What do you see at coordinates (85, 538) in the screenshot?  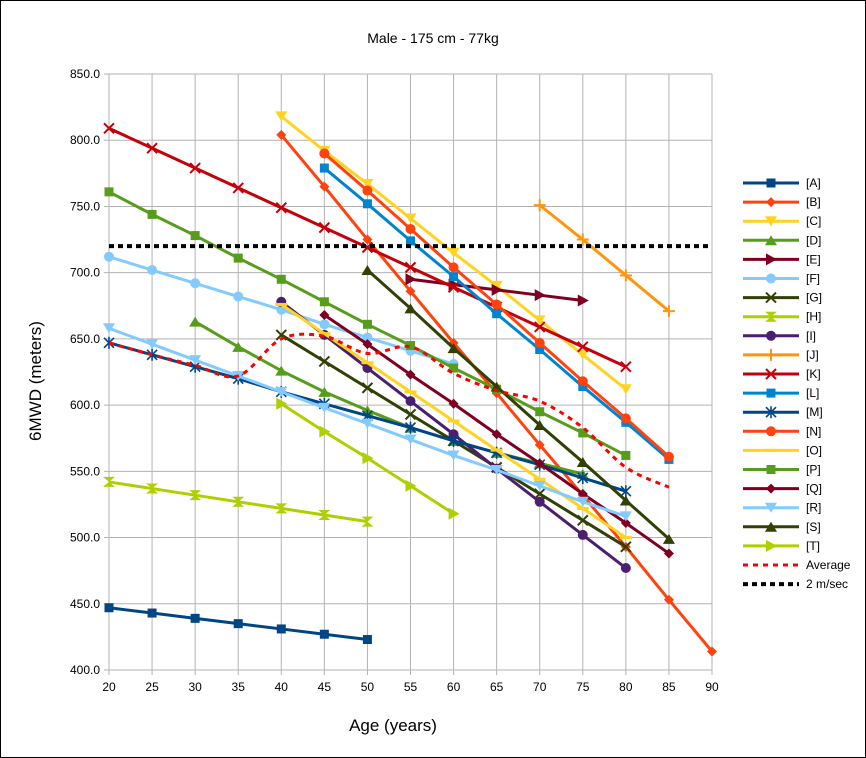 I see `y-tick-label: 500.0` at bounding box center [85, 538].